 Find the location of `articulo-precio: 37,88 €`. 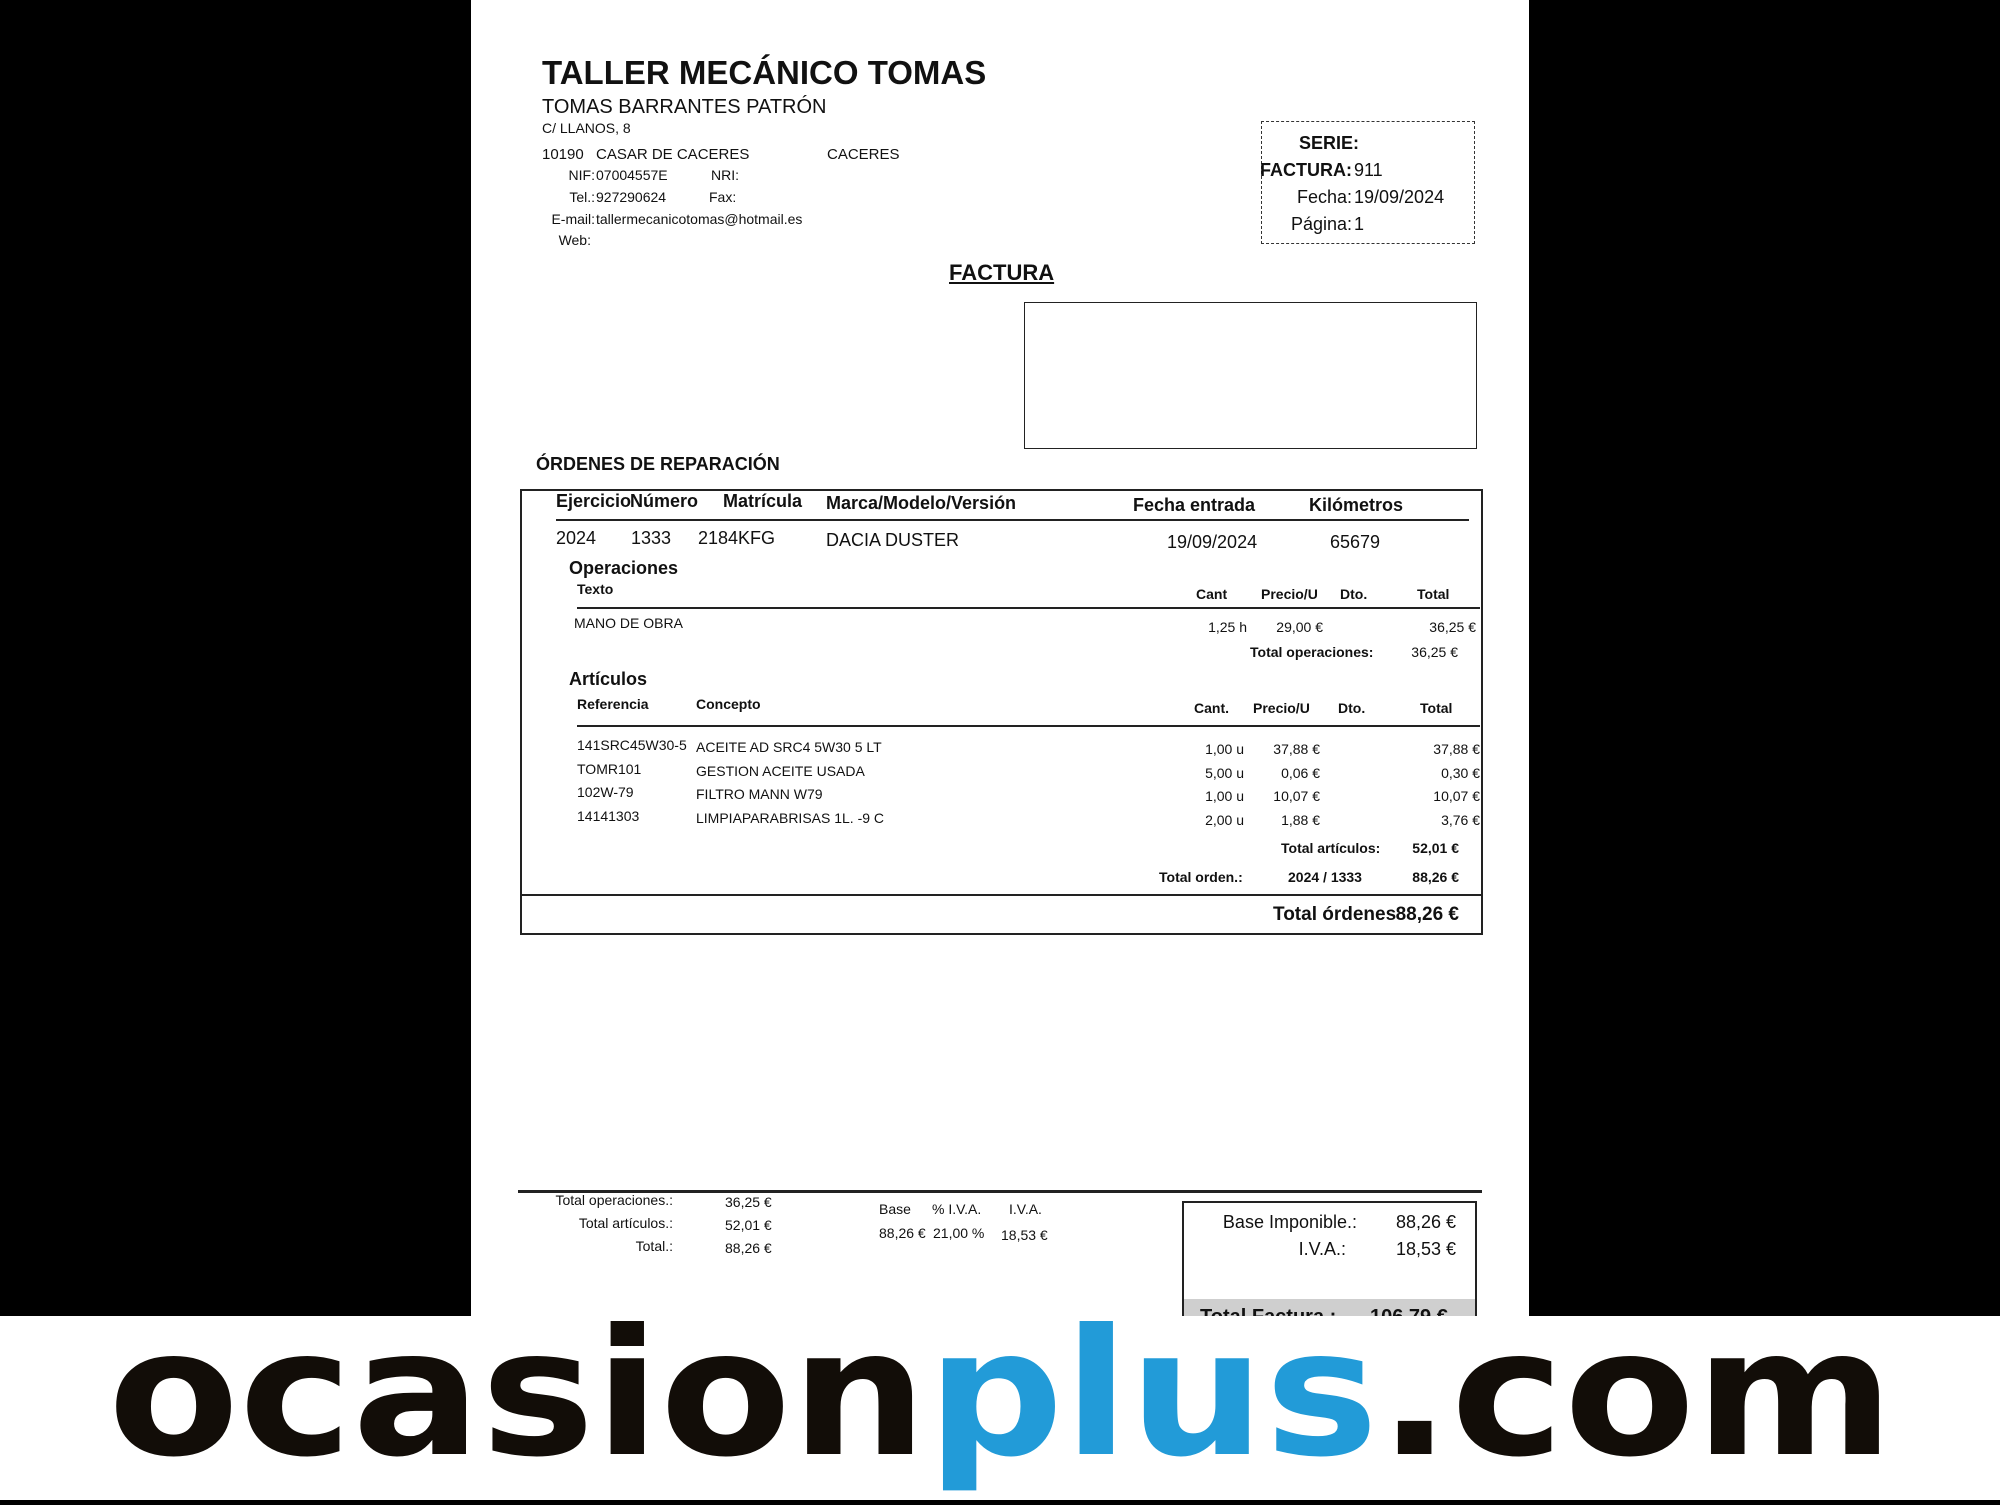

articulo-precio: 37,88 € is located at coordinates (1296, 749).